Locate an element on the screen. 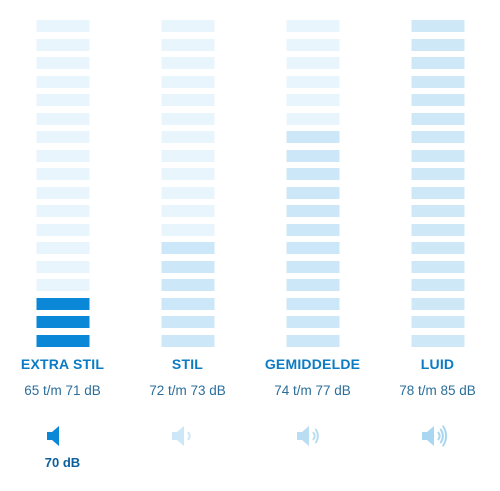  speaker-3-waves-icon is located at coordinates (434, 436).